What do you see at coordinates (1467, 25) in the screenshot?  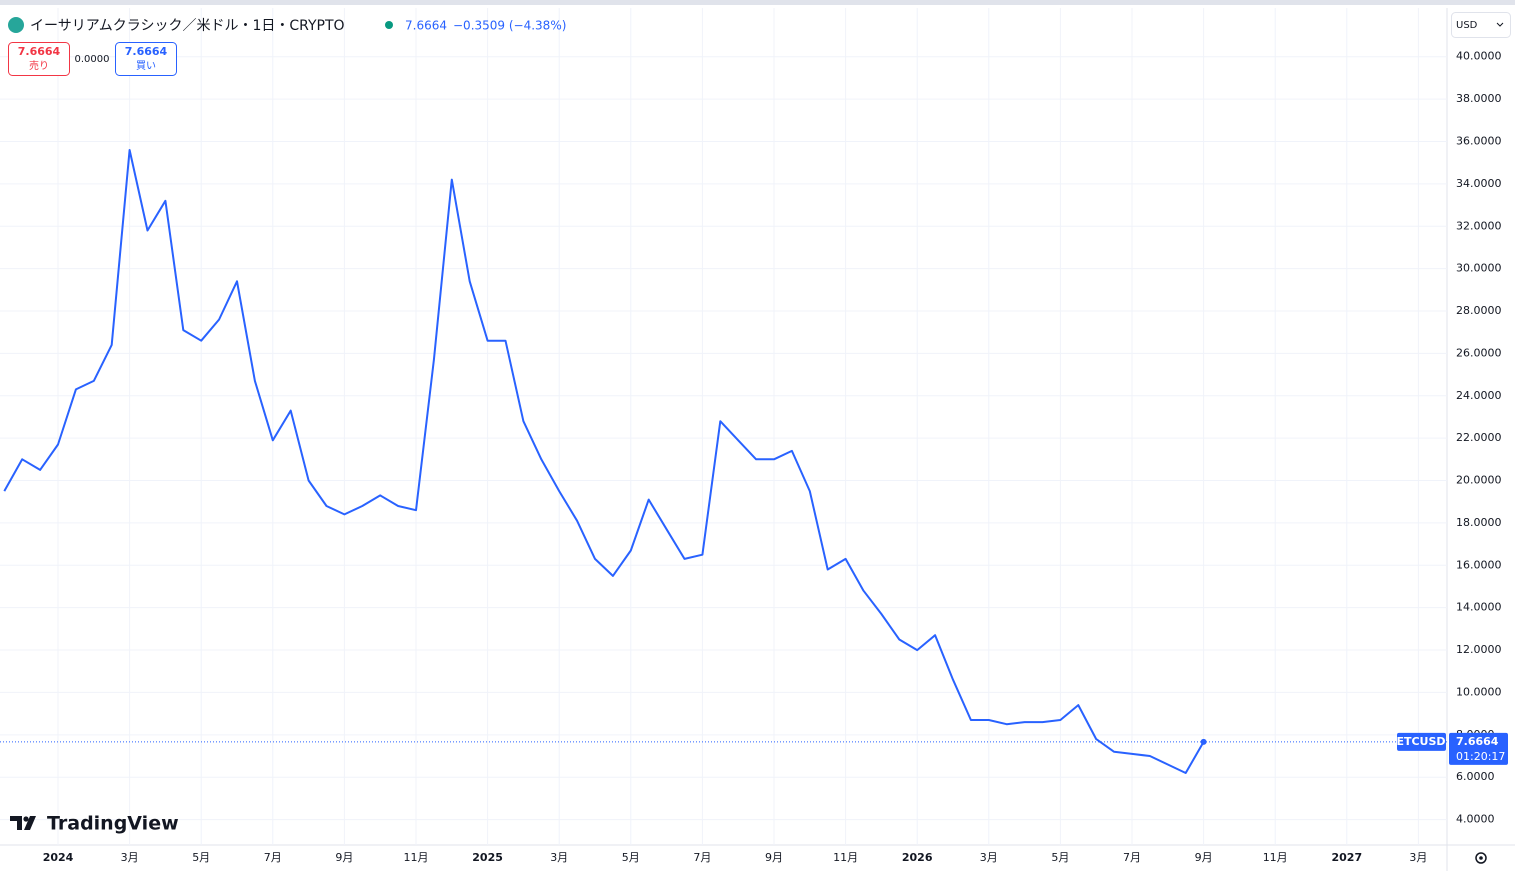 I see `currency-label: USD` at bounding box center [1467, 25].